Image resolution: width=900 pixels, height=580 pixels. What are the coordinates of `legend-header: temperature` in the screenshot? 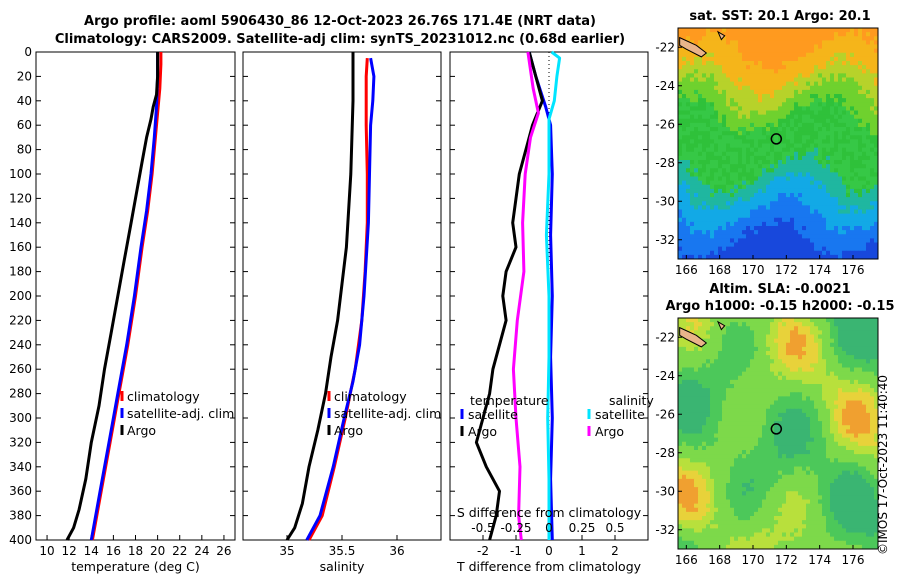 It's located at (509, 400).